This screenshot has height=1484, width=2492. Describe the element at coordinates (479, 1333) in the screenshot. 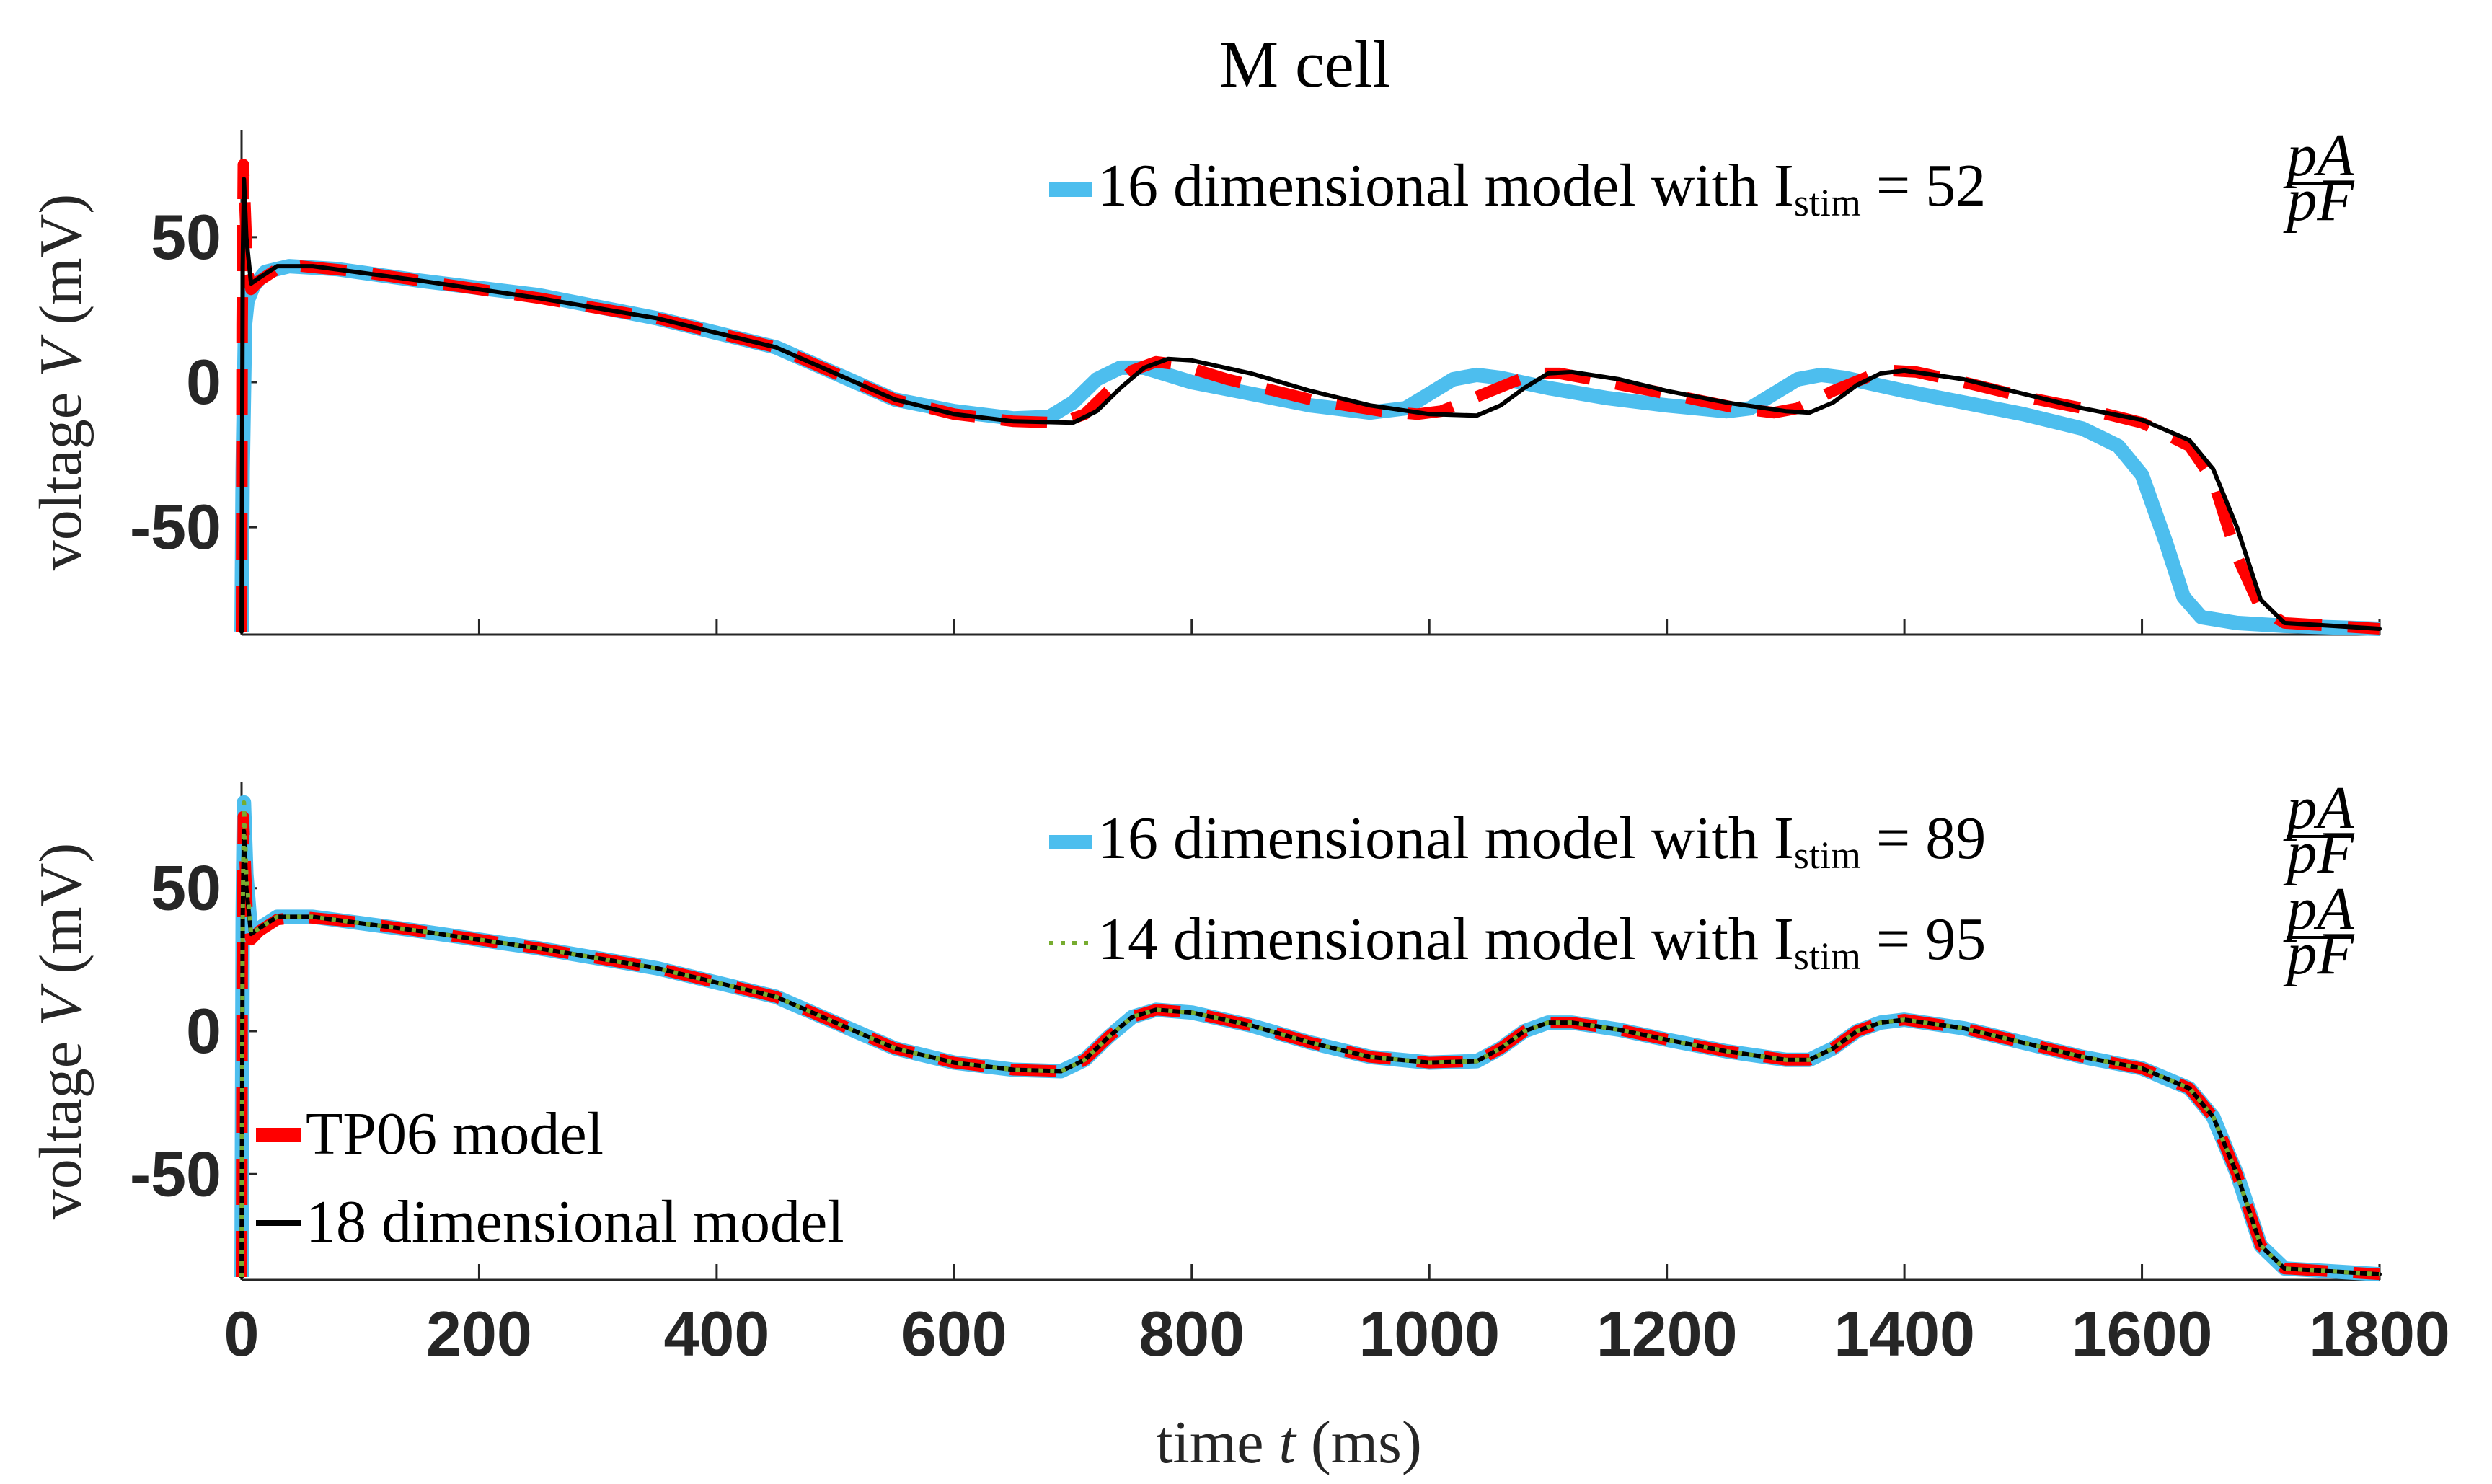

I see `x-tick-label: 200` at that location.